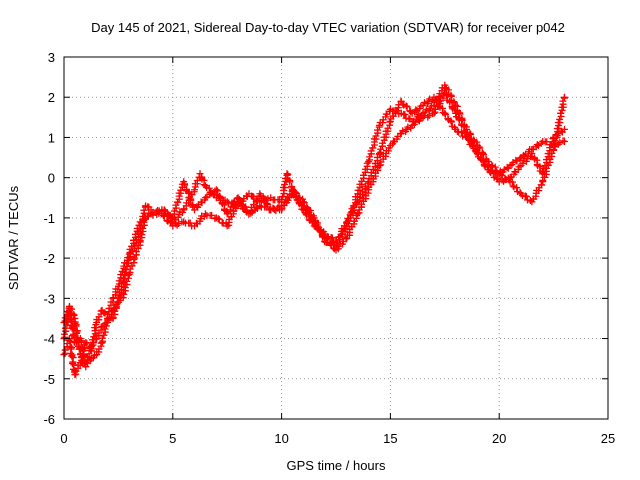  Describe the element at coordinates (499, 438) in the screenshot. I see `x-tick-label: 20` at that location.